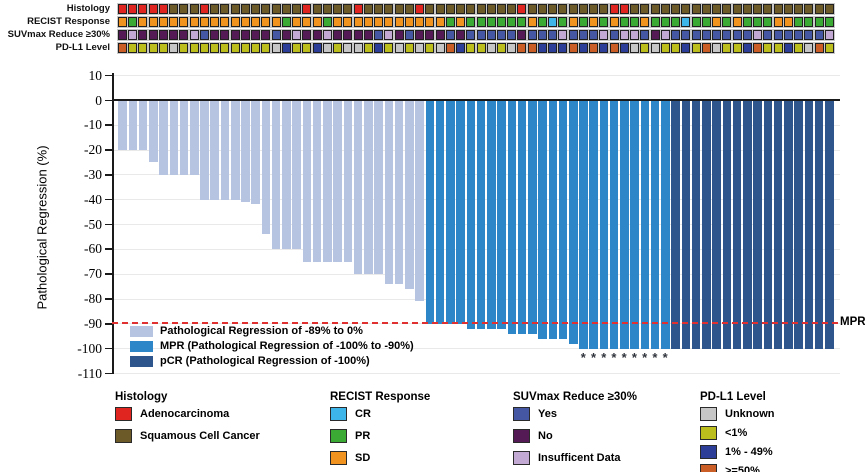 Image resolution: width=865 pixels, height=472 pixels. Describe the element at coordinates (89, 373) in the screenshot. I see `y-axis-tick-label: -110` at that location.